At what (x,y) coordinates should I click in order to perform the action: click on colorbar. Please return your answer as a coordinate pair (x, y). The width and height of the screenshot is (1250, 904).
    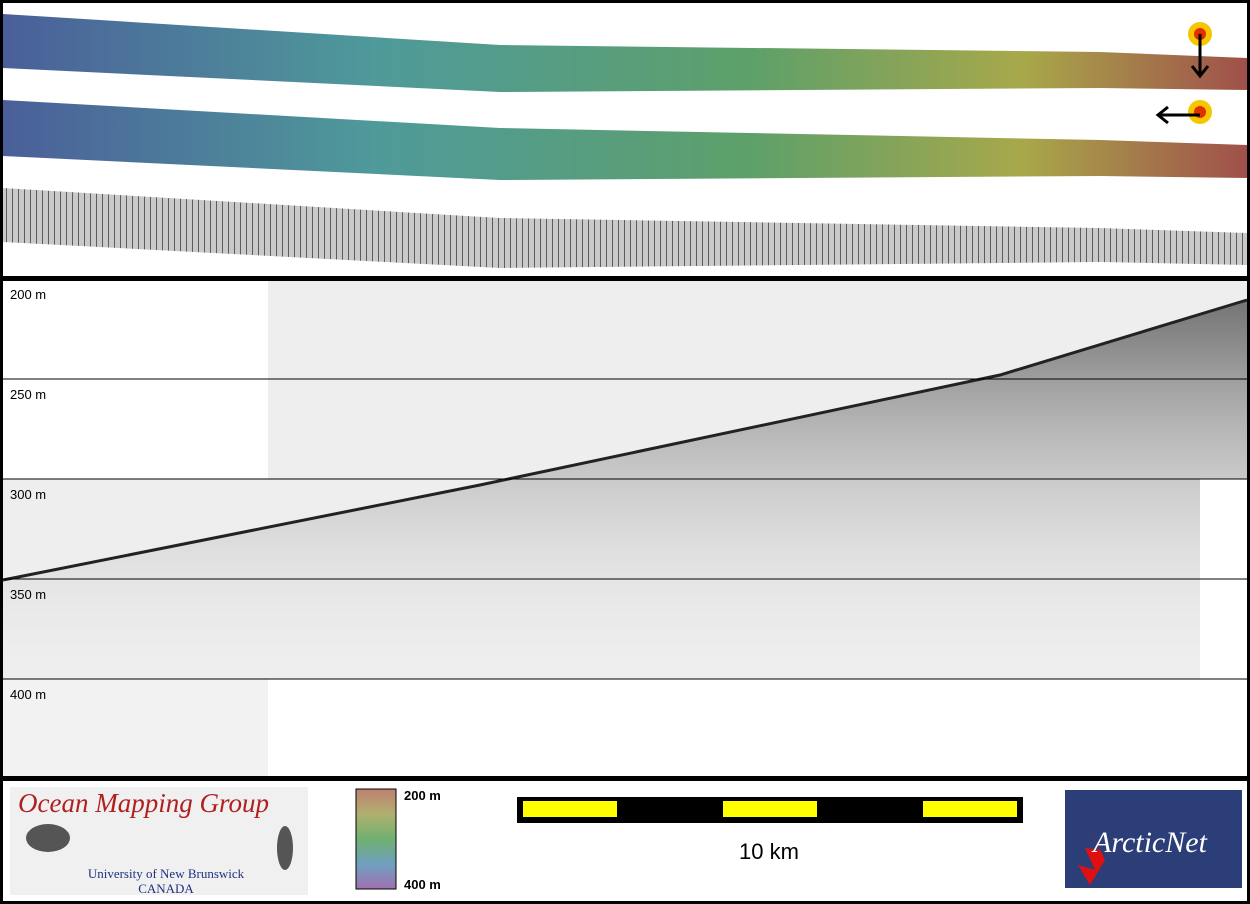
    Looking at the image, I should click on (376, 839).